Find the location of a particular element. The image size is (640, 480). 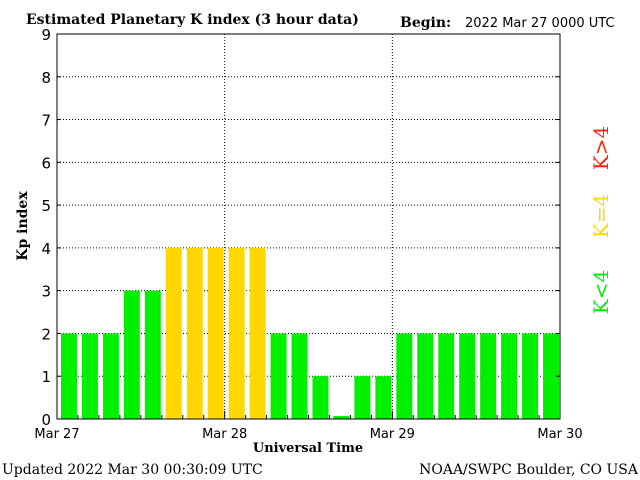

x-axis-label: Universal Time is located at coordinates (308, 448).